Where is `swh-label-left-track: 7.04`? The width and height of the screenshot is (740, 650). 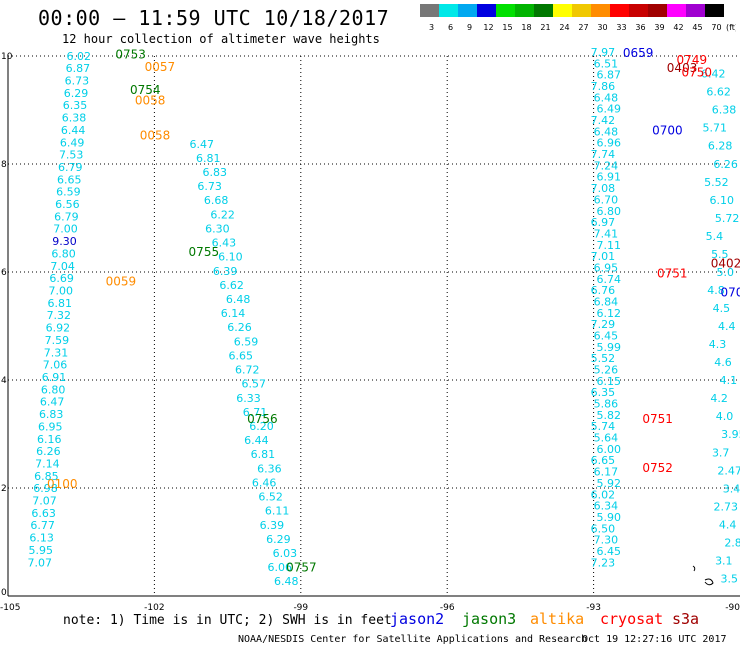
swh-label-left-track: 7.04 is located at coordinates (62, 266).